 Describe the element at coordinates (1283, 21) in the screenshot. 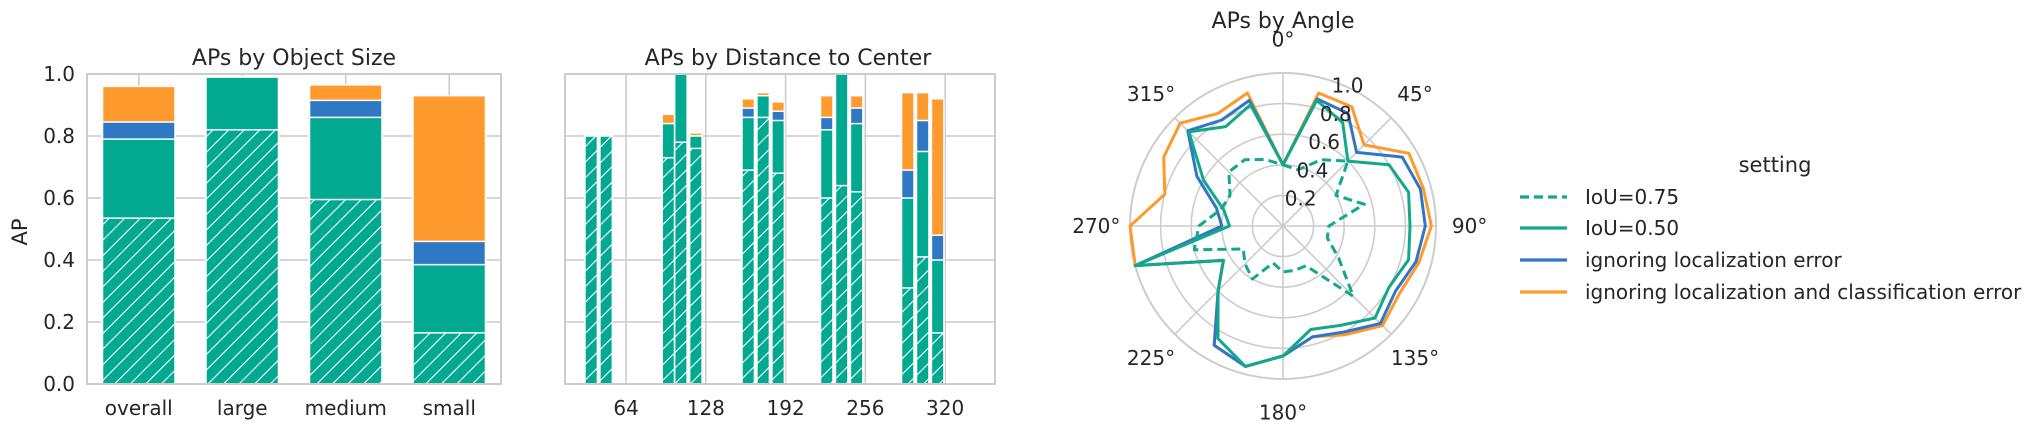

I see `angle-title: APs by Angle` at that location.